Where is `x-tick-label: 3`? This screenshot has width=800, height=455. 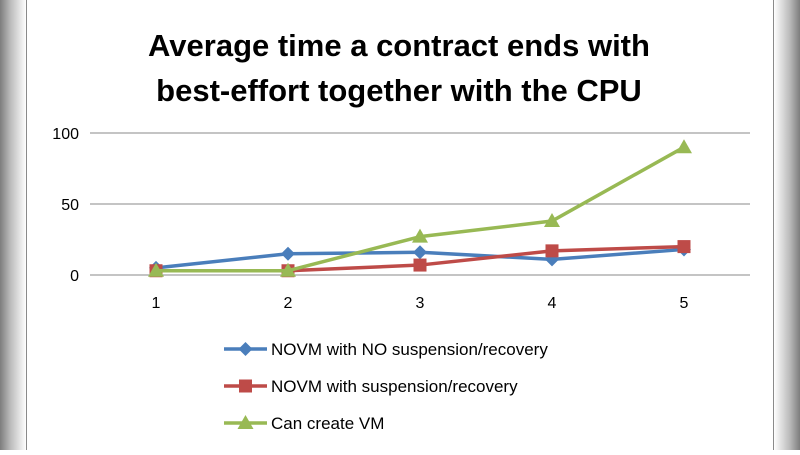 x-tick-label: 3 is located at coordinates (420, 303).